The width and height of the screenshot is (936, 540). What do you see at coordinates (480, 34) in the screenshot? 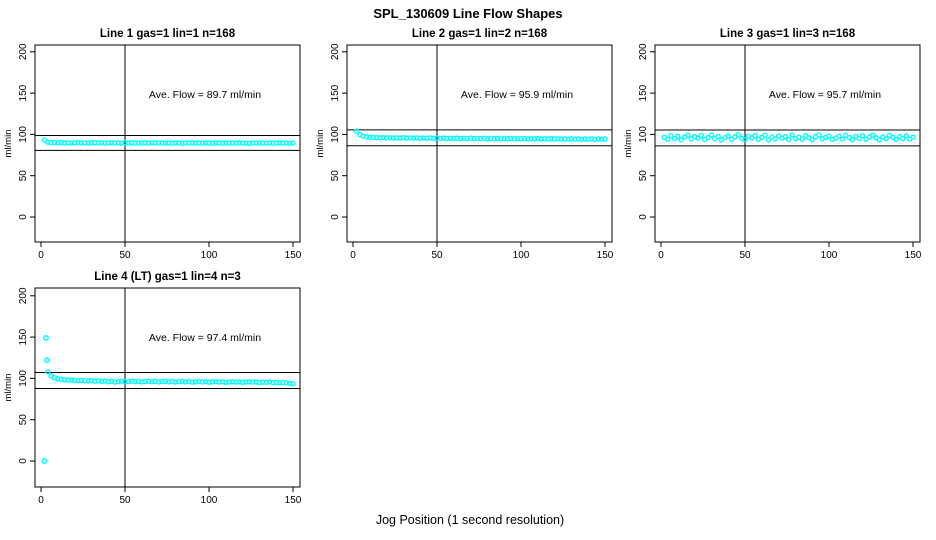
I see `panel-title: Line 2 gas=1 lin=2 n=168` at bounding box center [480, 34].